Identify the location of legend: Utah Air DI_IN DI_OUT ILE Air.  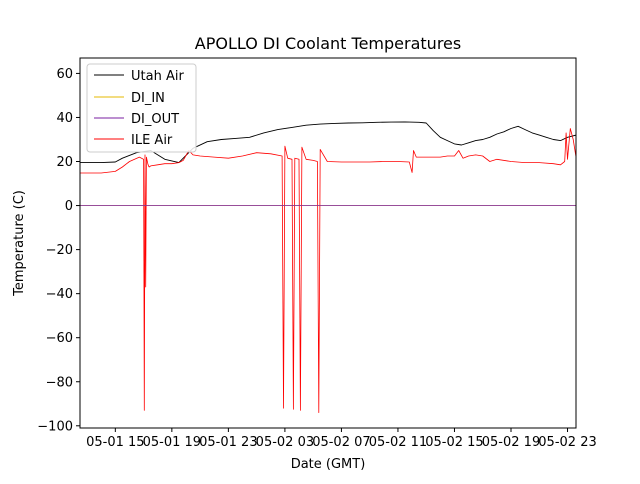
(141, 108).